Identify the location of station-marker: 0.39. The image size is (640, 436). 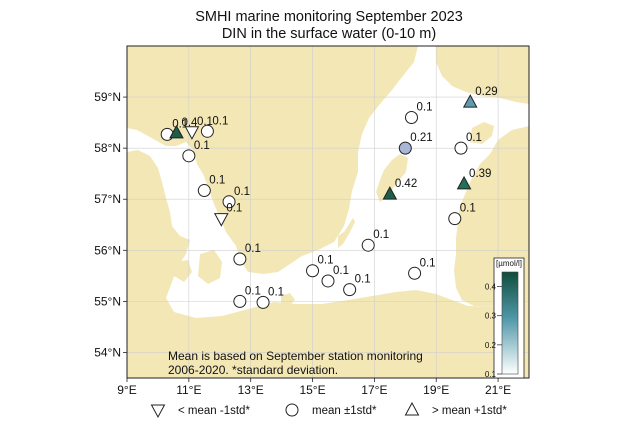
(473, 179).